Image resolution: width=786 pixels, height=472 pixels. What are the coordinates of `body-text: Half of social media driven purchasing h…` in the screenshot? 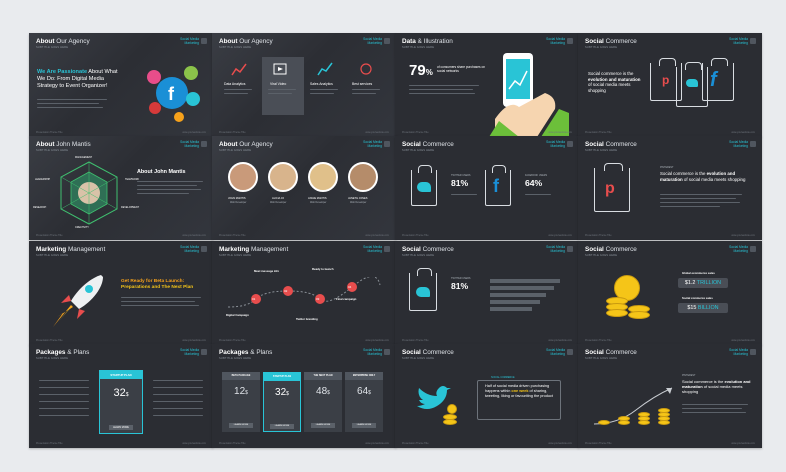 It's located at (519, 391).